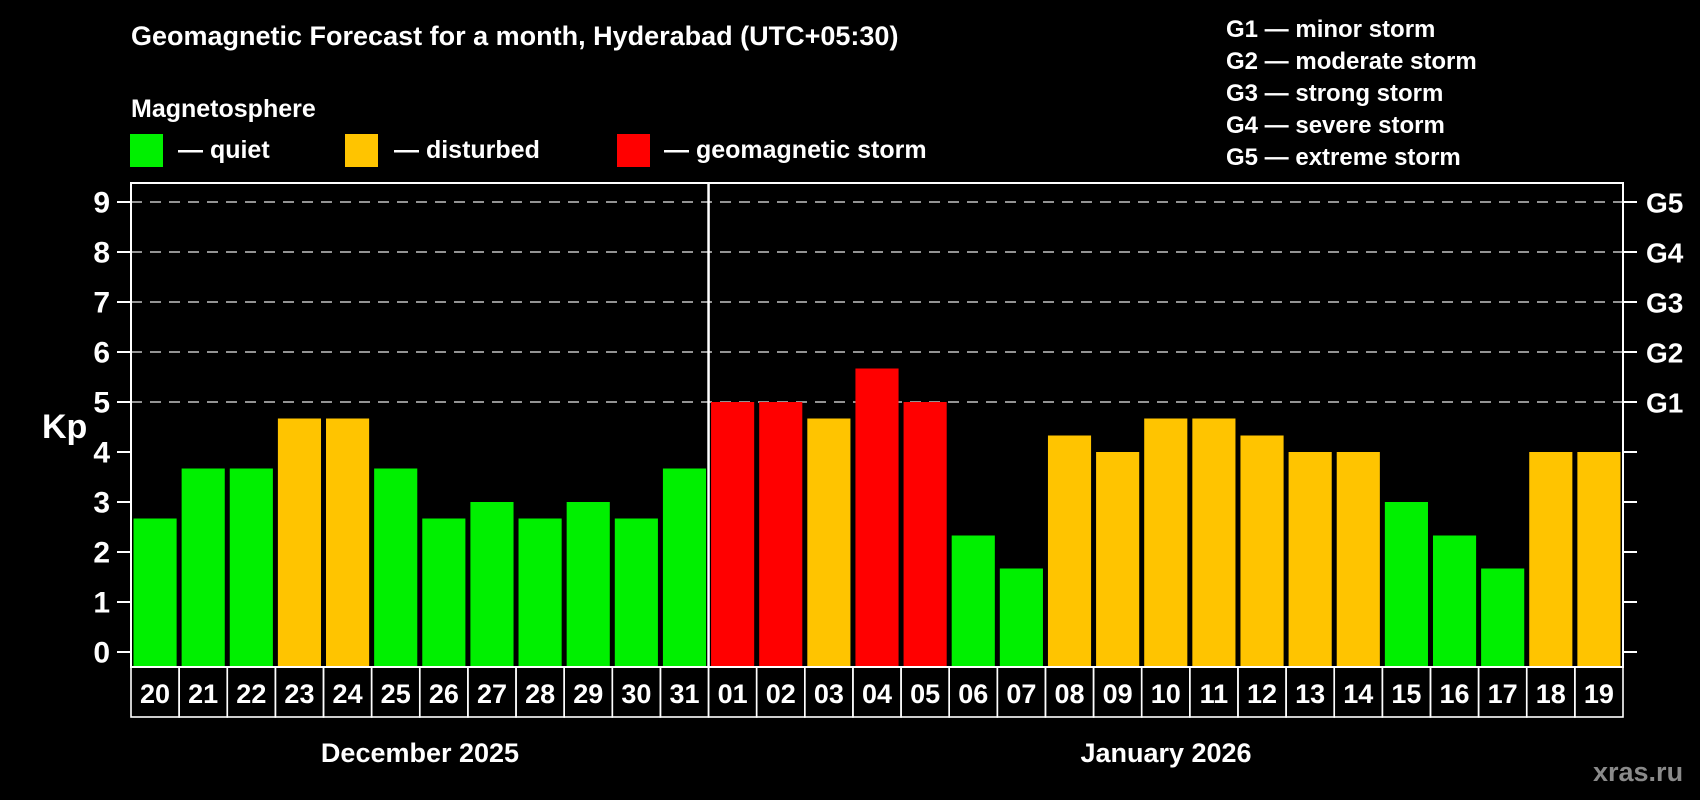 The image size is (1700, 800). I want to click on g-axis-label-G1: G1, so click(1664, 403).